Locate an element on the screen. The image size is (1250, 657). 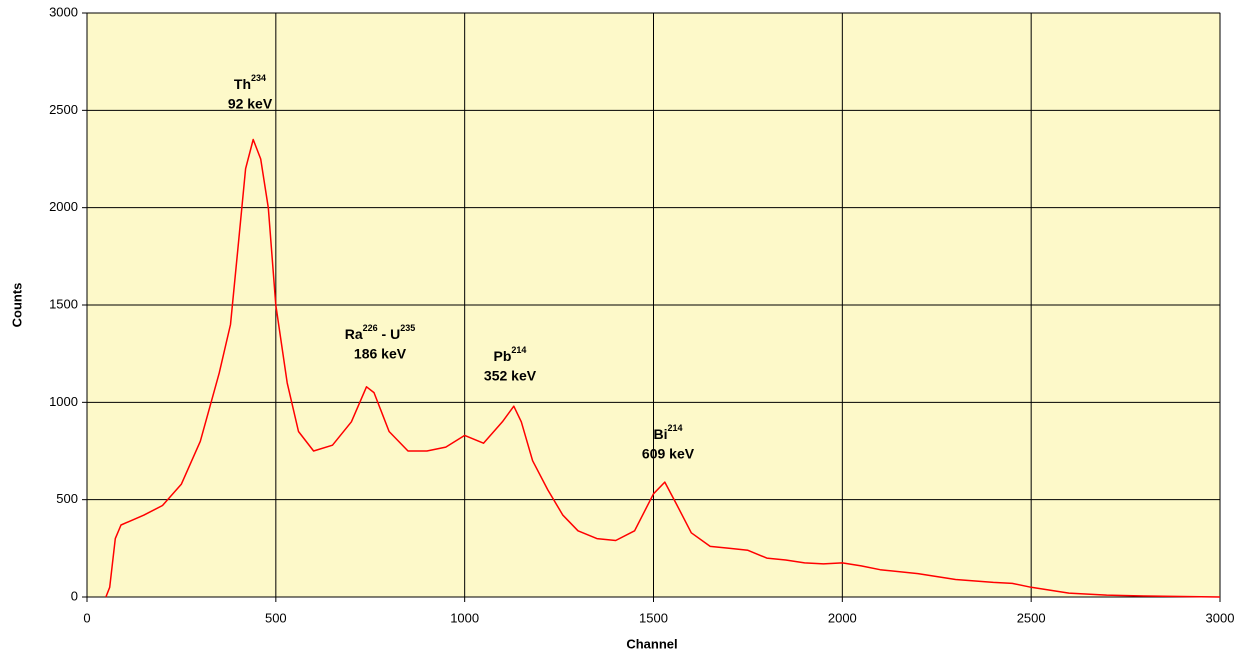
x-tick-label: 2500 is located at coordinates (1031, 617).